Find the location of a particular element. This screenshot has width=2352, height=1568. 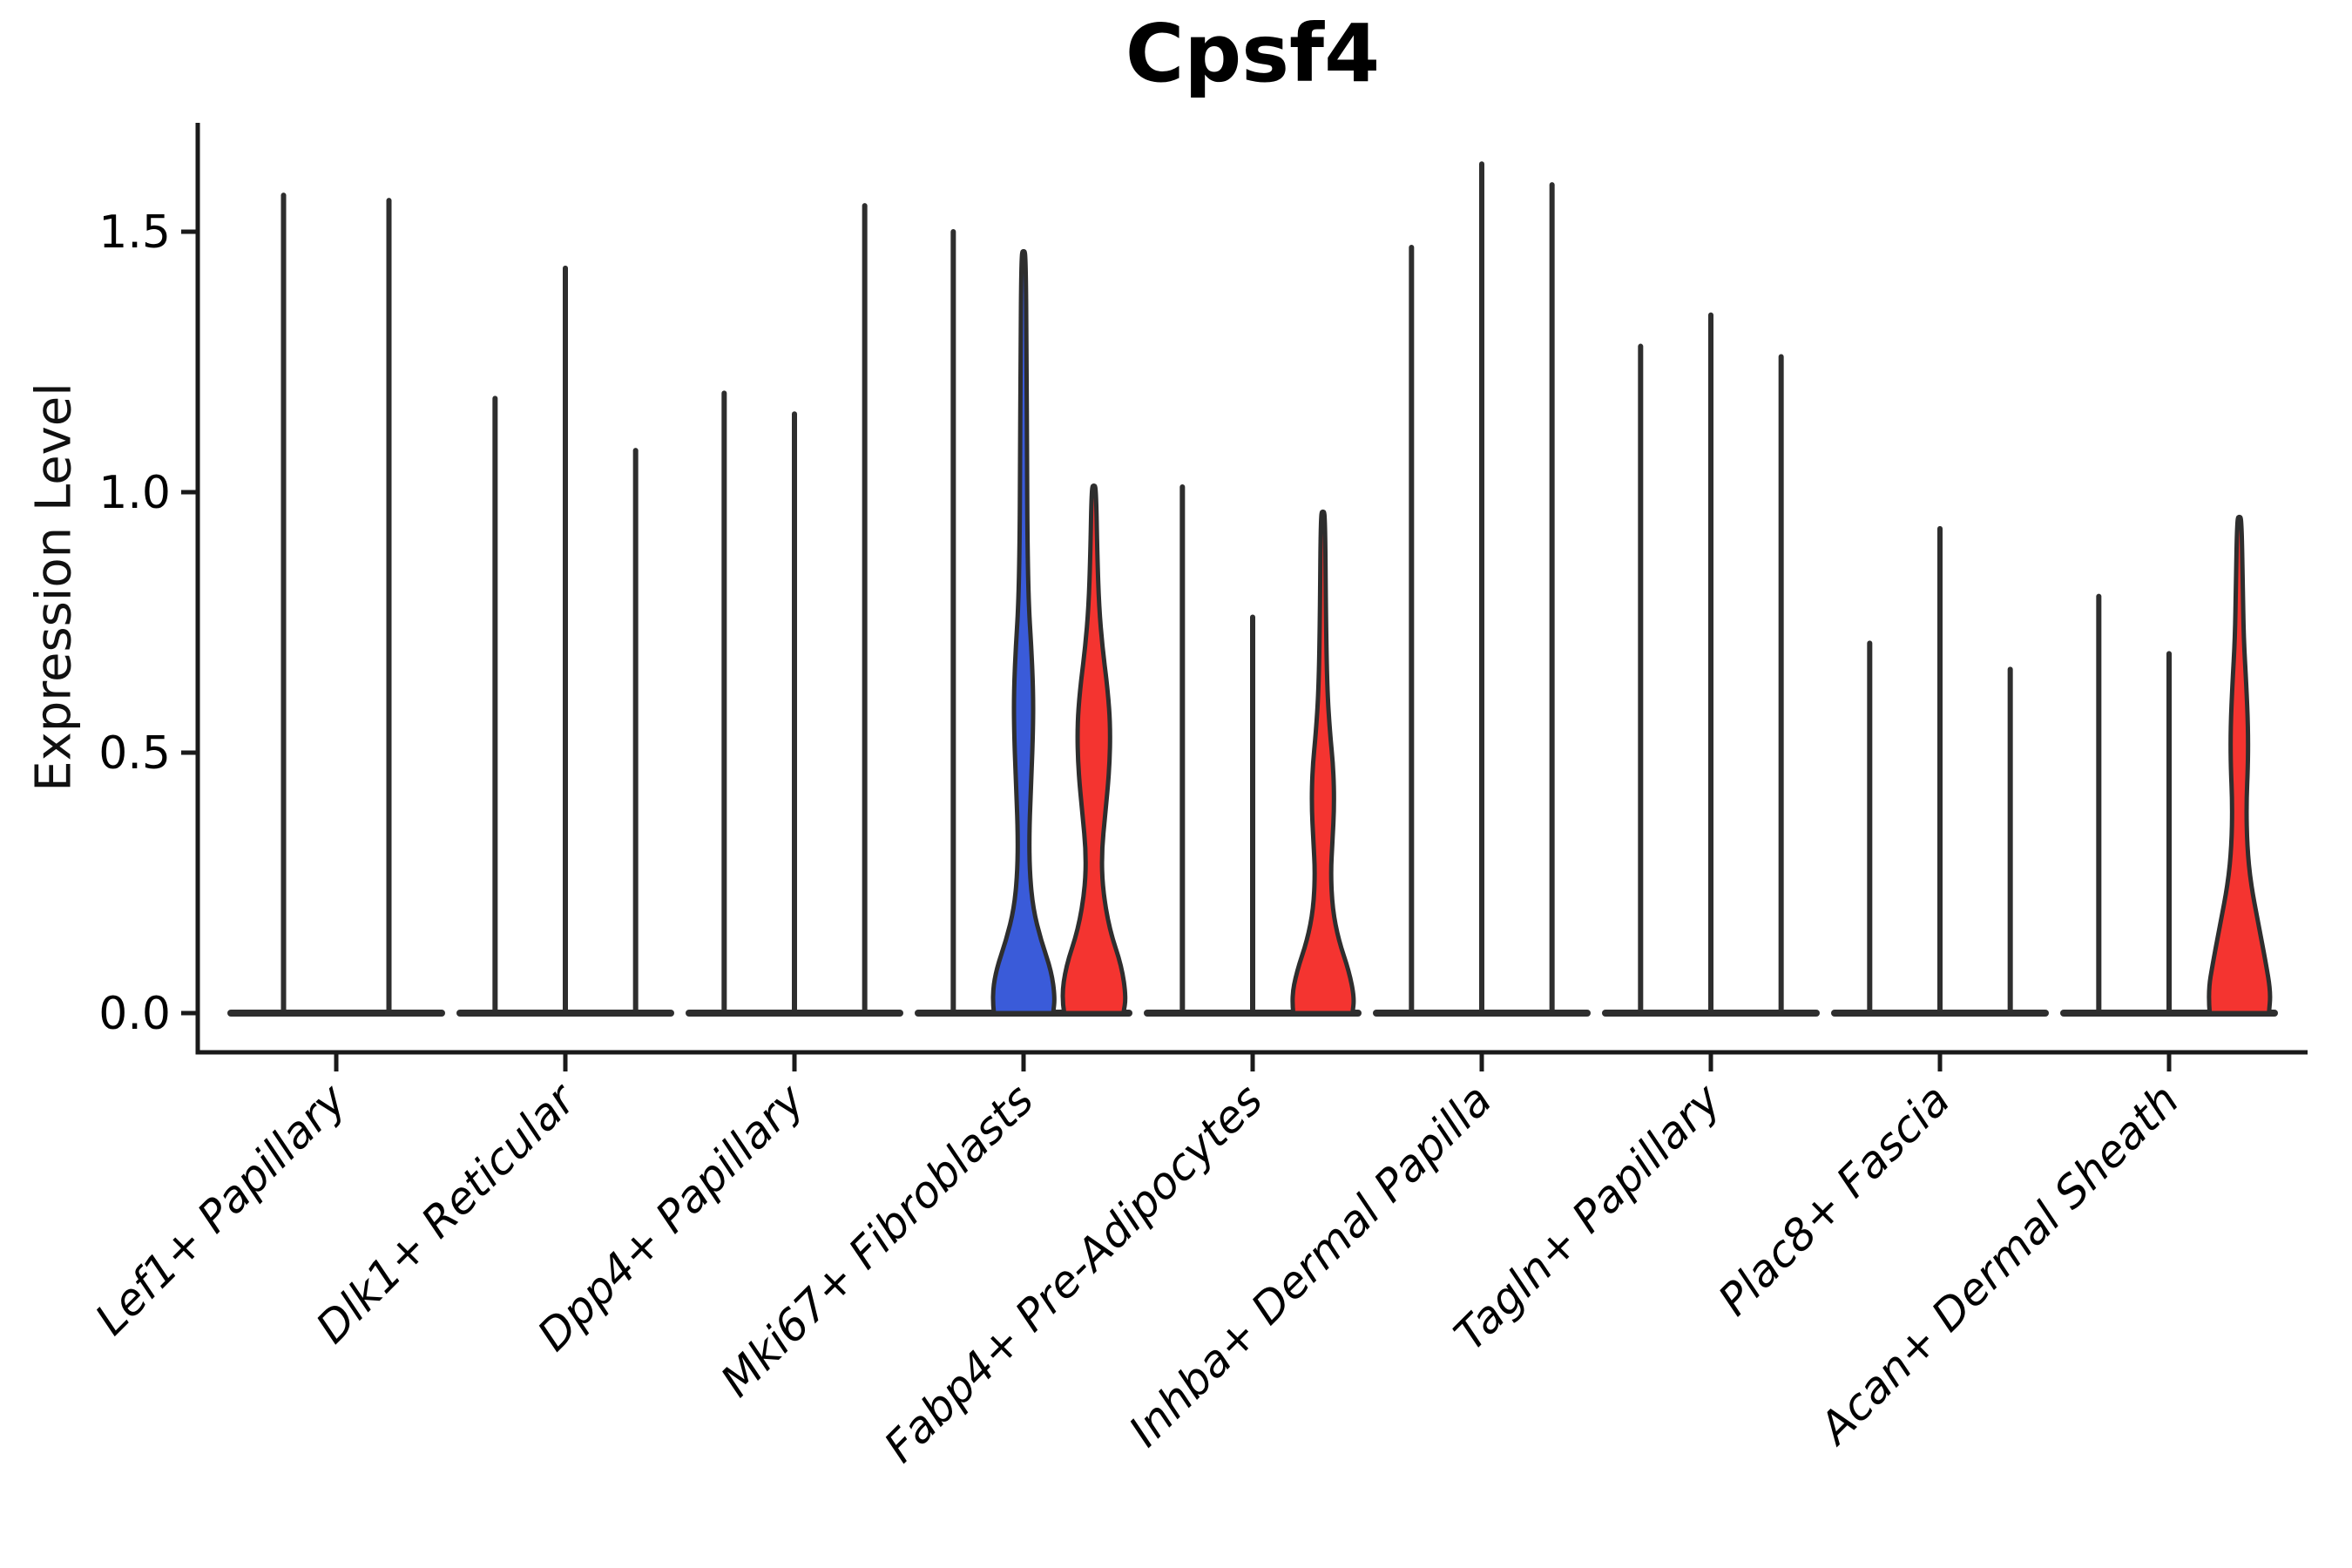

y-tick-label: 0.5 is located at coordinates (134, 753).